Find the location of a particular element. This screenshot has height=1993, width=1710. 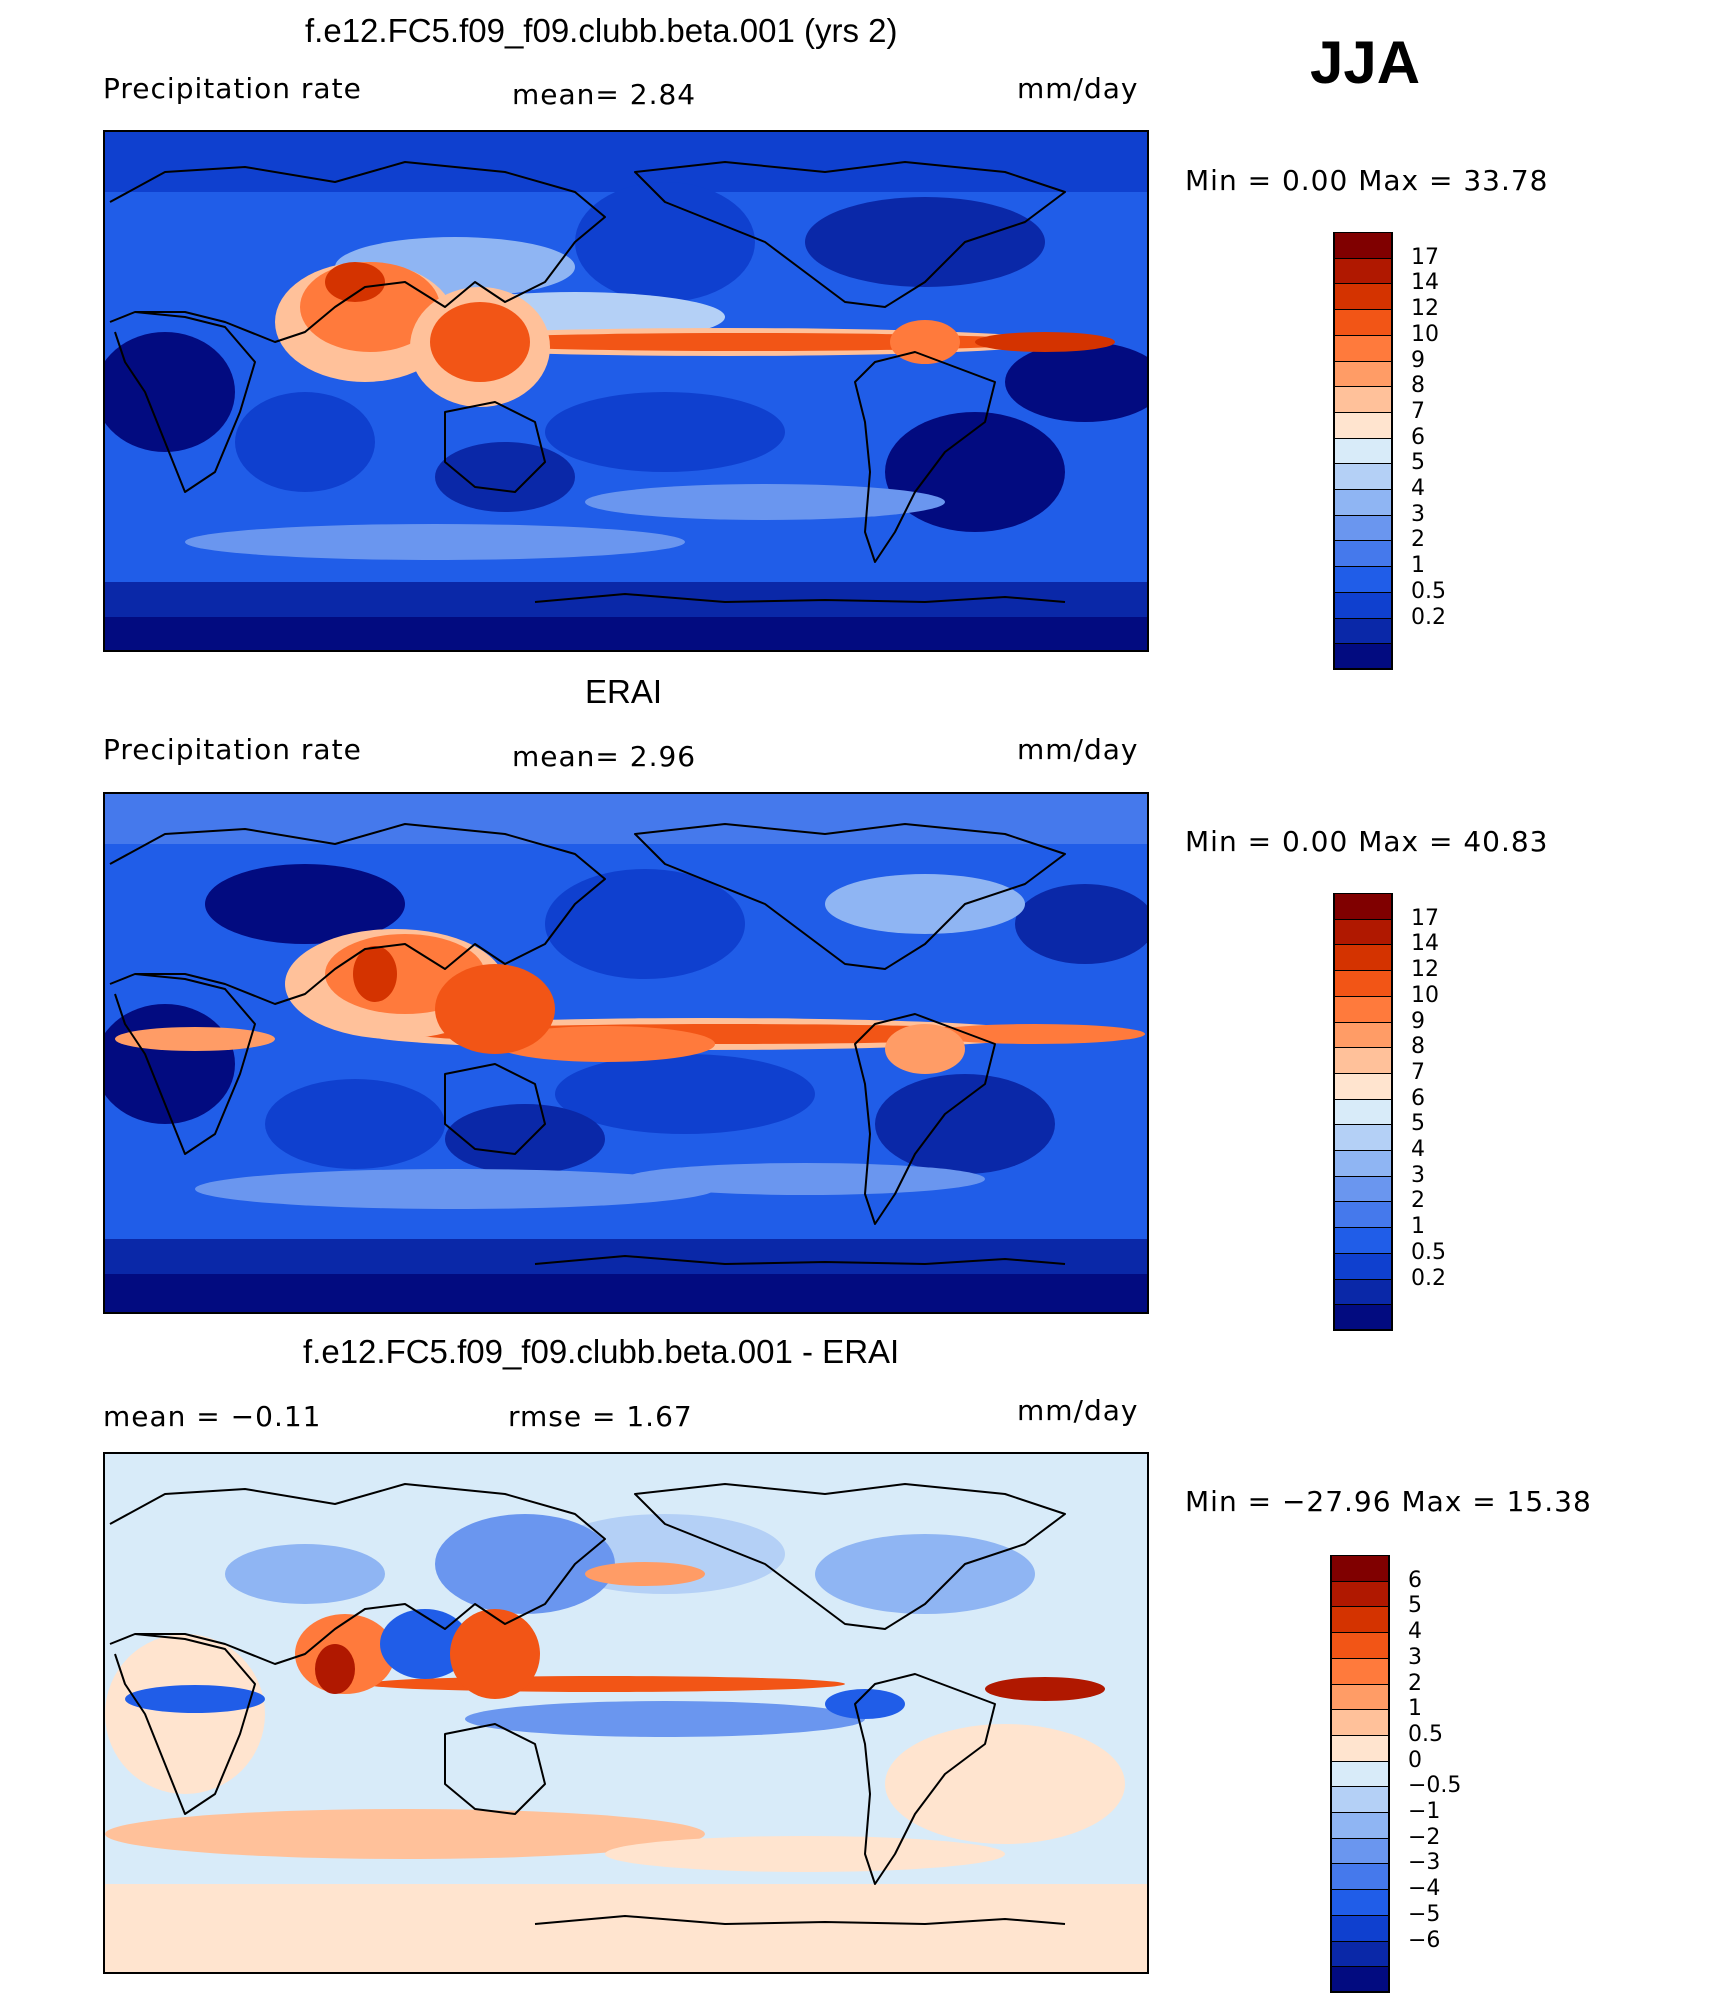

colorbar-diff: 6 5 4 3 2 1 0.5 0 −0.5 −1 −2 −3 −4 −5 −6 is located at coordinates (1410, 1774).